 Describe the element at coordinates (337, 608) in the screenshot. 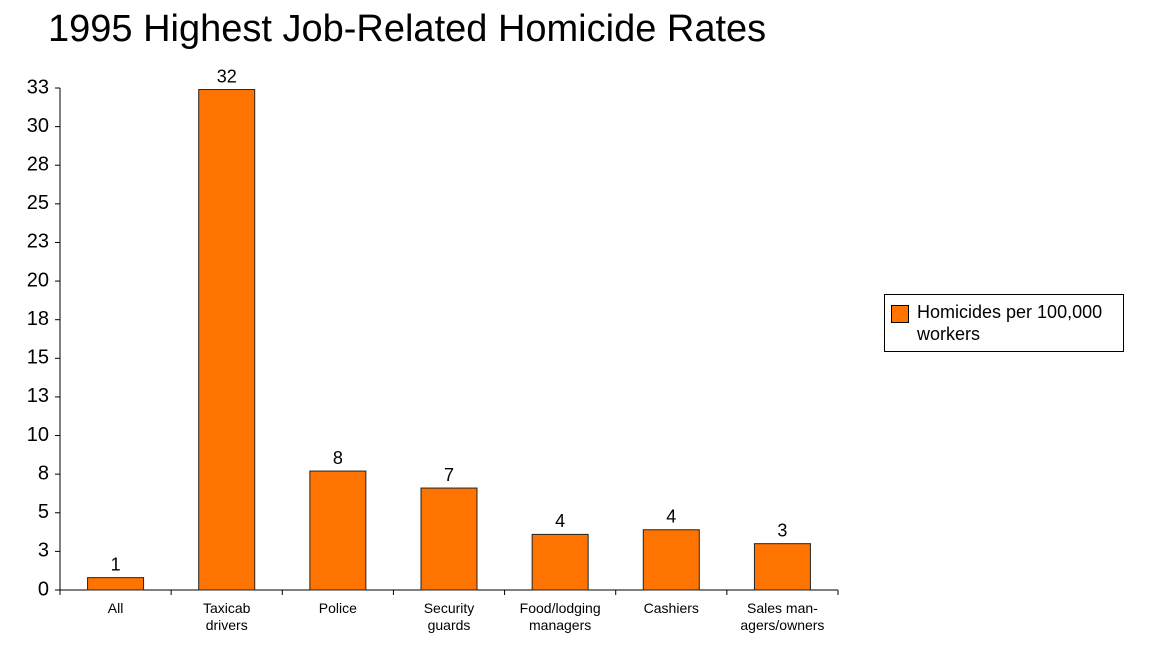

I see `x-tick-label: Police` at that location.